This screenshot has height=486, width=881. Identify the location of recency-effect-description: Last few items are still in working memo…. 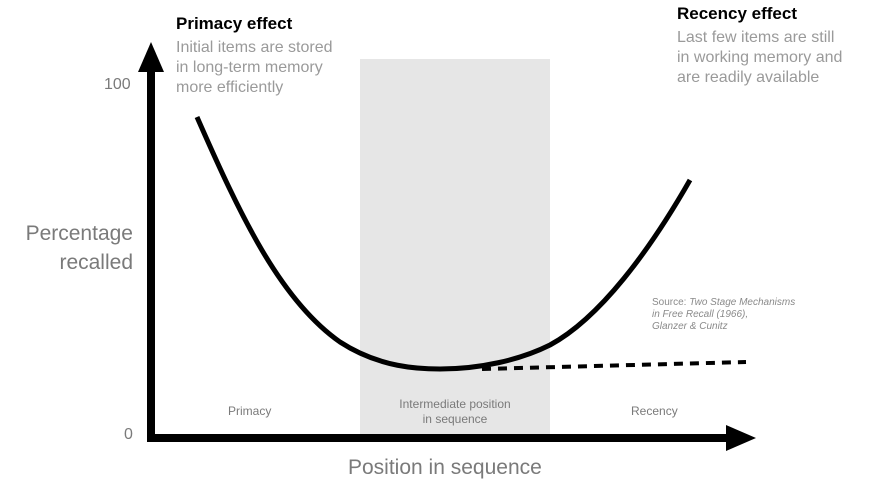
(759, 58).